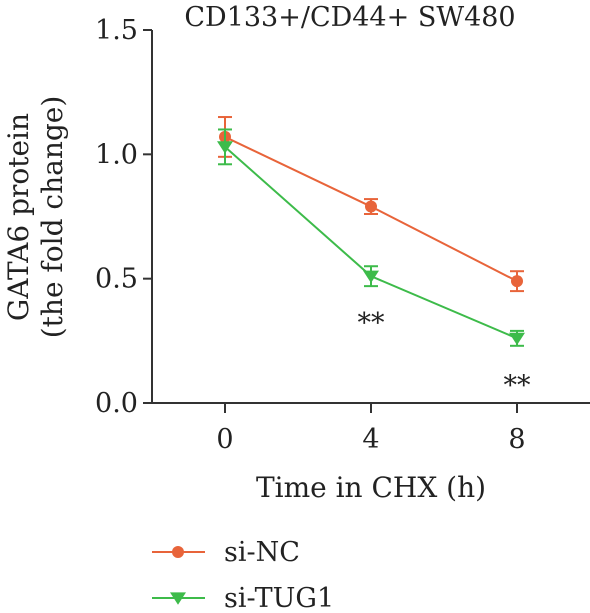 The width and height of the screenshot is (590, 613). What do you see at coordinates (116, 30) in the screenshot?
I see `y-tick-label: 1.5` at bounding box center [116, 30].